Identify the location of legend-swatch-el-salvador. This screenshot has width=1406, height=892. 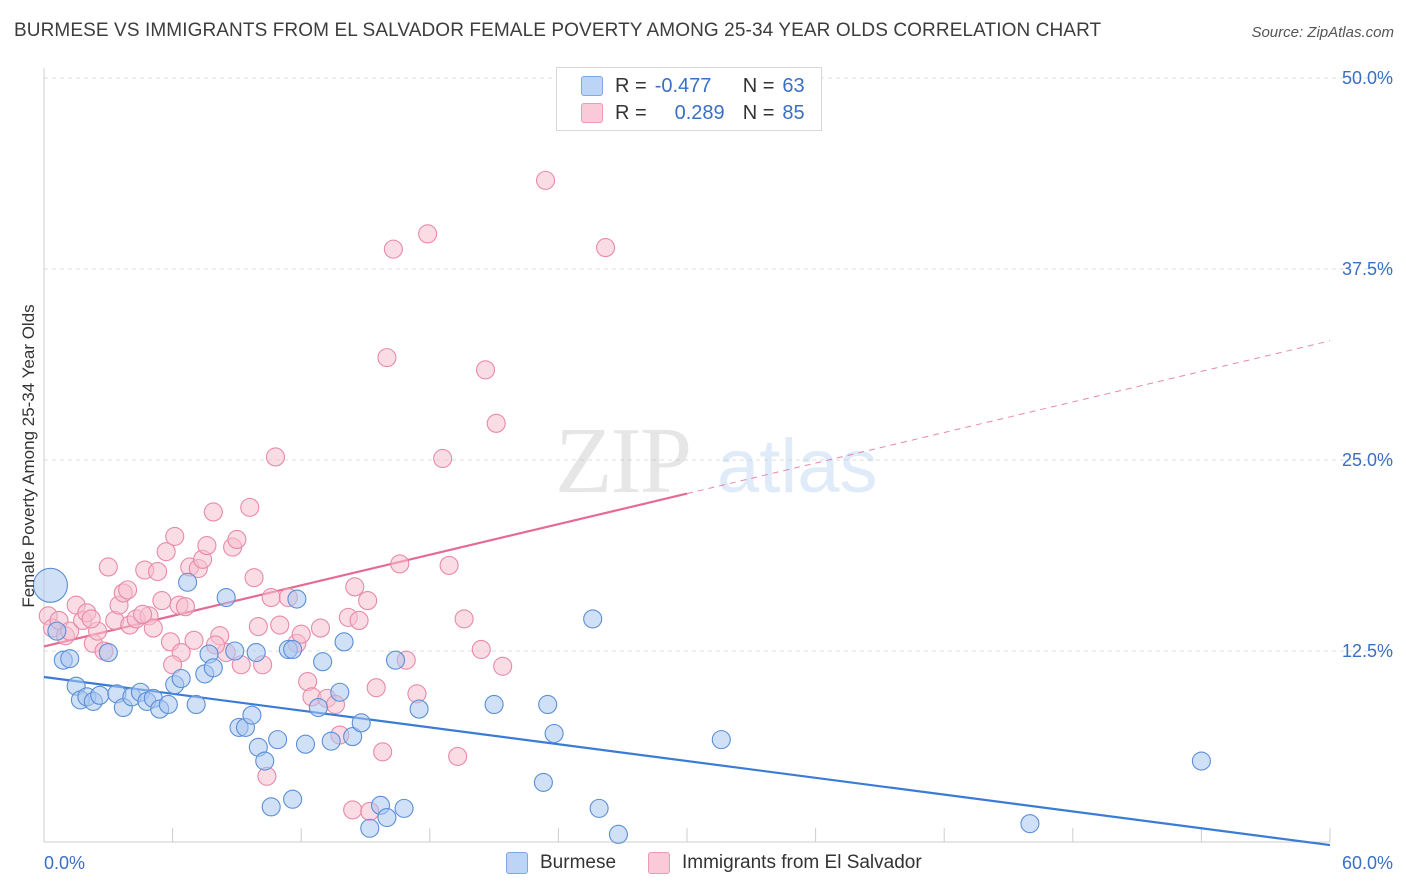
(659, 863).